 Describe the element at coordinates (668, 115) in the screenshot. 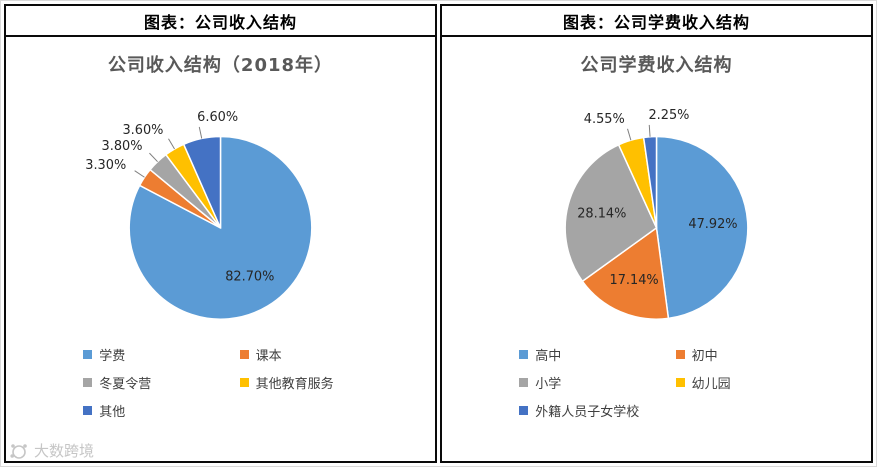

I see `pie-data-label: 2.25%` at that location.